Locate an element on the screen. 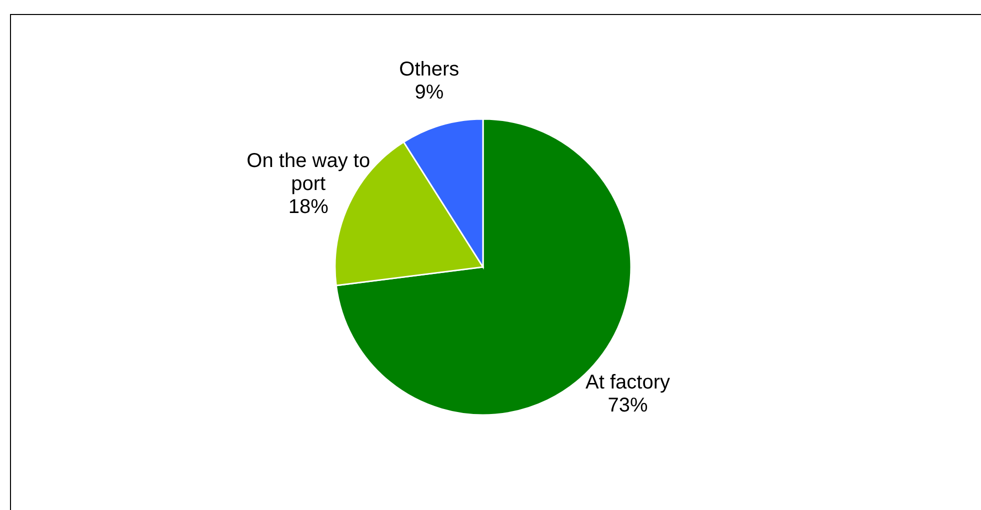 The width and height of the screenshot is (981, 510). slice-label: At factory is located at coordinates (628, 382).